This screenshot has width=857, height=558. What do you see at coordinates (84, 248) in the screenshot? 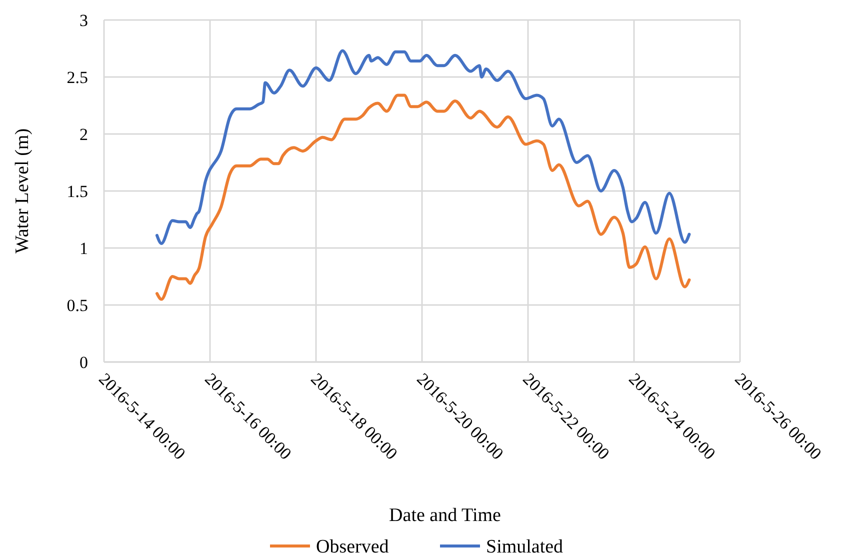
I see `y-tick-label: 1` at bounding box center [84, 248].